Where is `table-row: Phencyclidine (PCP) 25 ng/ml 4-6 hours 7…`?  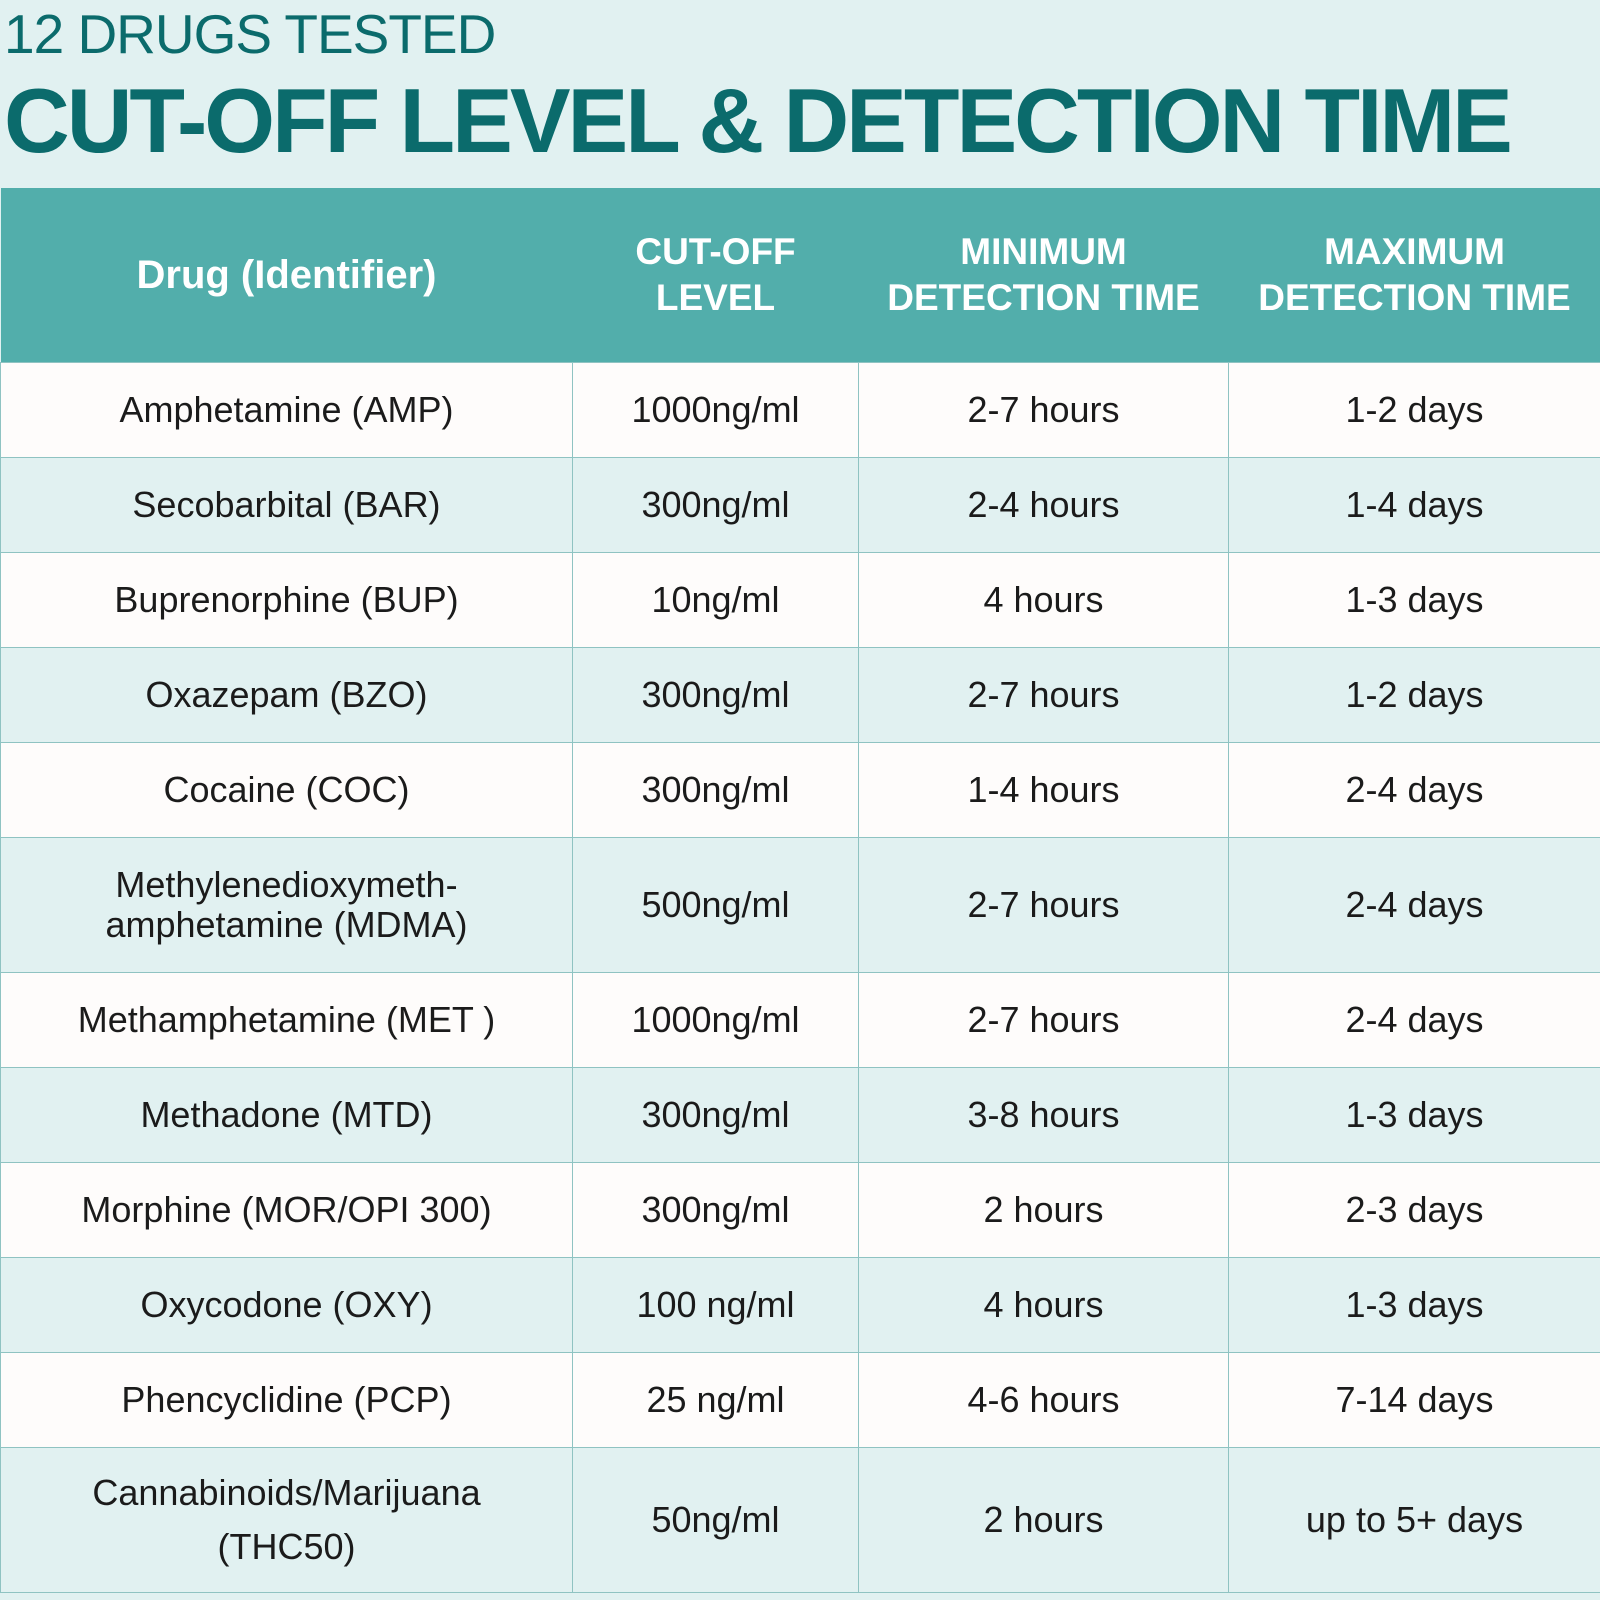
table-row: Phencyclidine (PCP) 25 ng/ml 4-6 hours 7… is located at coordinates (800, 1400).